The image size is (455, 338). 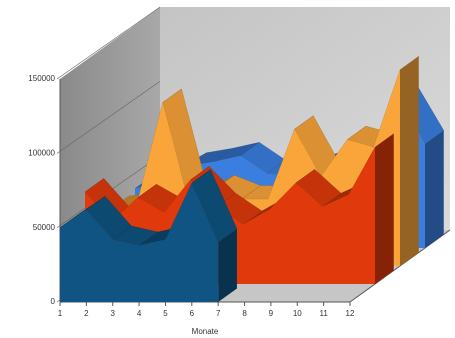 I want to click on x-tick-label: 8, so click(x=244, y=313).